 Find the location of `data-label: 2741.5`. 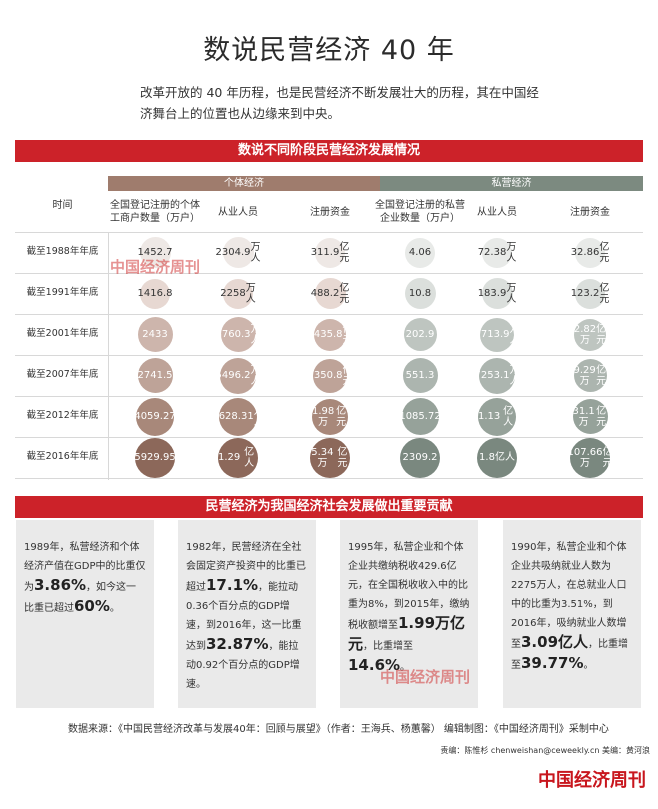

data-label: 2741.5 is located at coordinates (155, 375).